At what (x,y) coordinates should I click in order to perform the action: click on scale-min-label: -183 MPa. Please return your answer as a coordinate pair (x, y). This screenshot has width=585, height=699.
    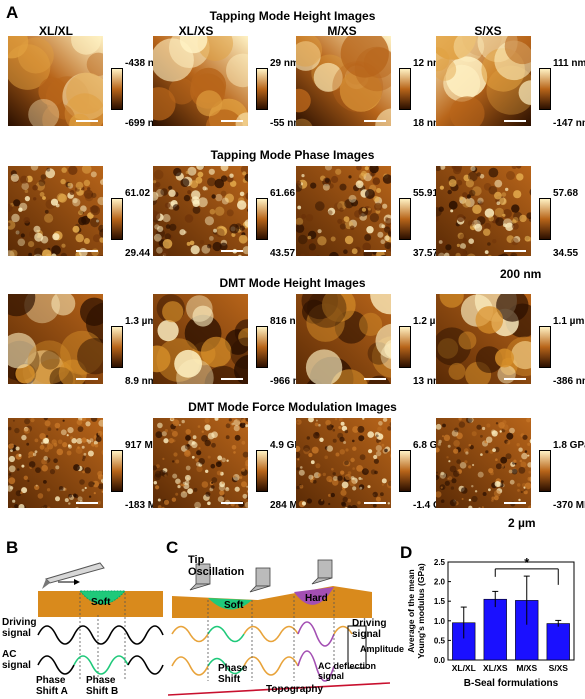
    Looking at the image, I should click on (147, 505).